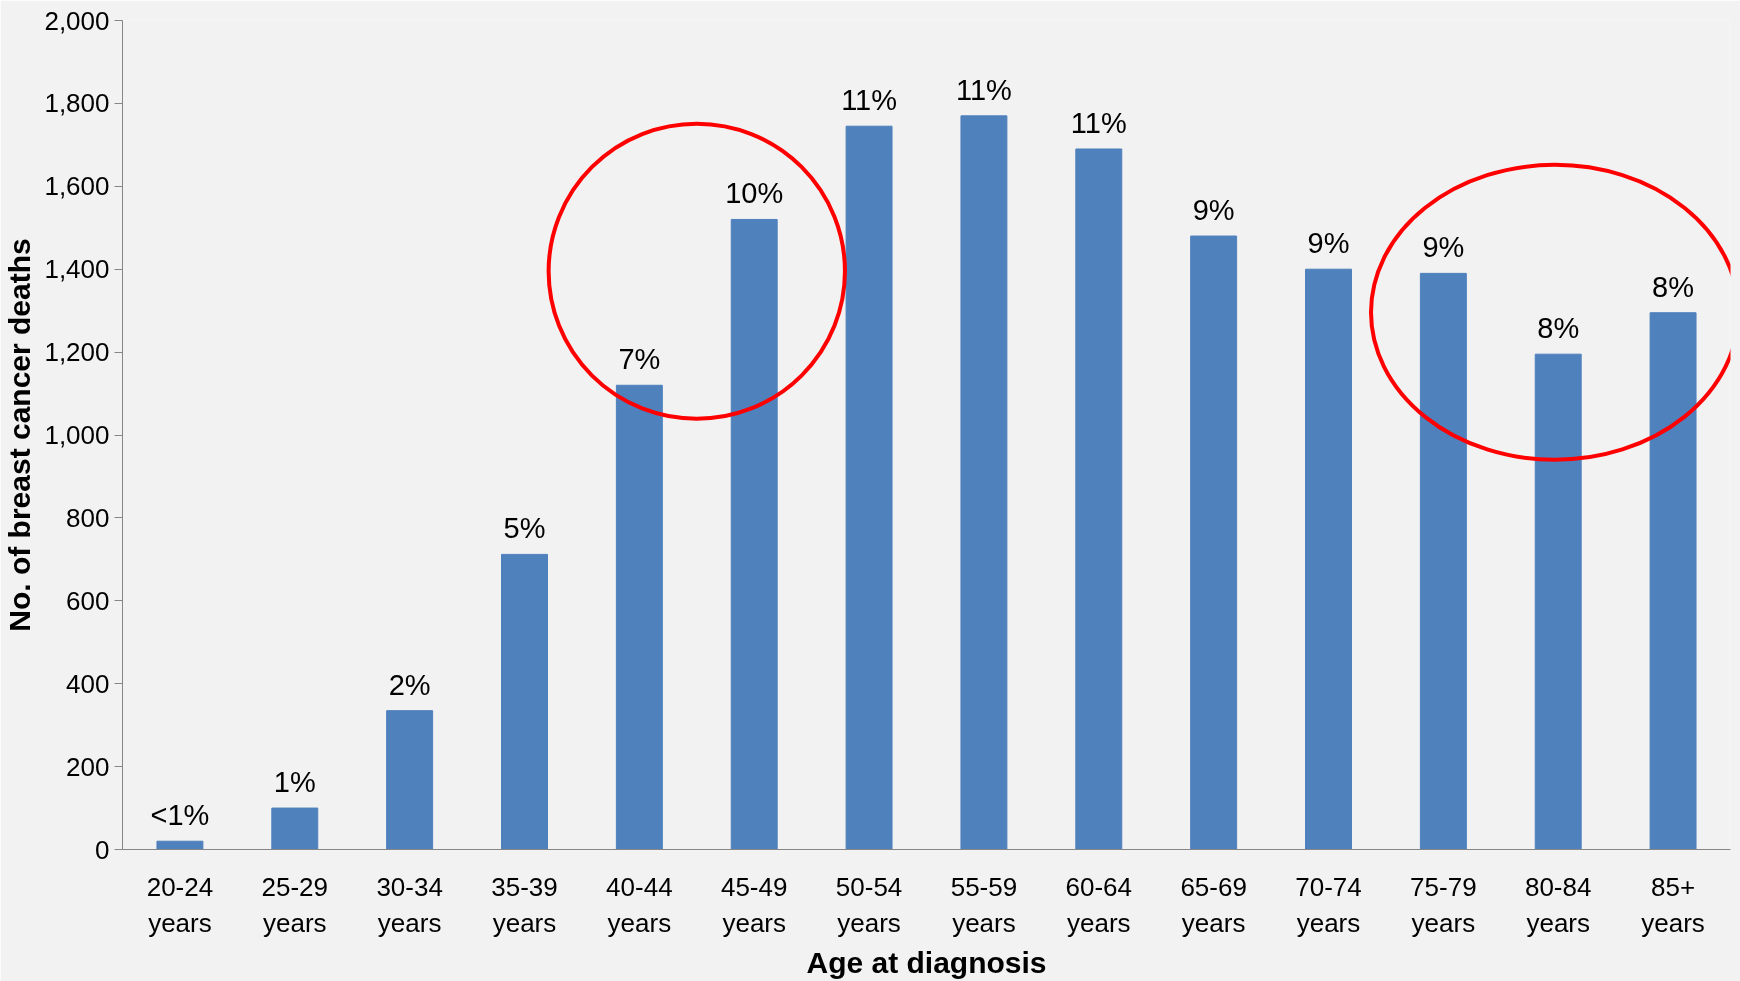  I want to click on x-tick-label: 75-79 years, so click(1443, 904).